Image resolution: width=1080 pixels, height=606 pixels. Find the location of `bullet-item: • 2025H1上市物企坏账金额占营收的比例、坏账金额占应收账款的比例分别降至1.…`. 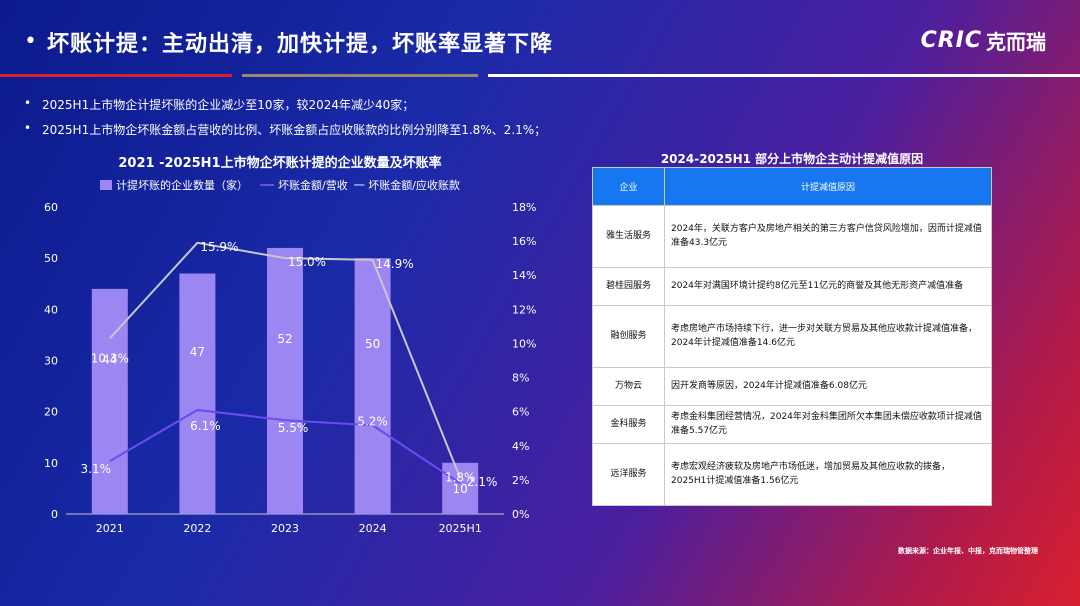

bullet-item: • 2025H1上市物企坏账金额占营收的比例、坏账金额占应收账款的比例分别降至1.… is located at coordinates (285, 129).